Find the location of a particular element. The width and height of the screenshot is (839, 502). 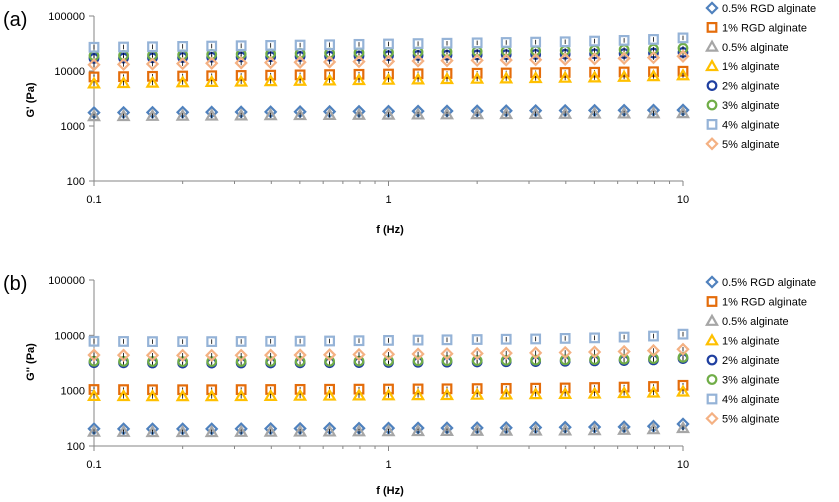

legend-entry: 0.5% RGD alginate is located at coordinates (760, 282).